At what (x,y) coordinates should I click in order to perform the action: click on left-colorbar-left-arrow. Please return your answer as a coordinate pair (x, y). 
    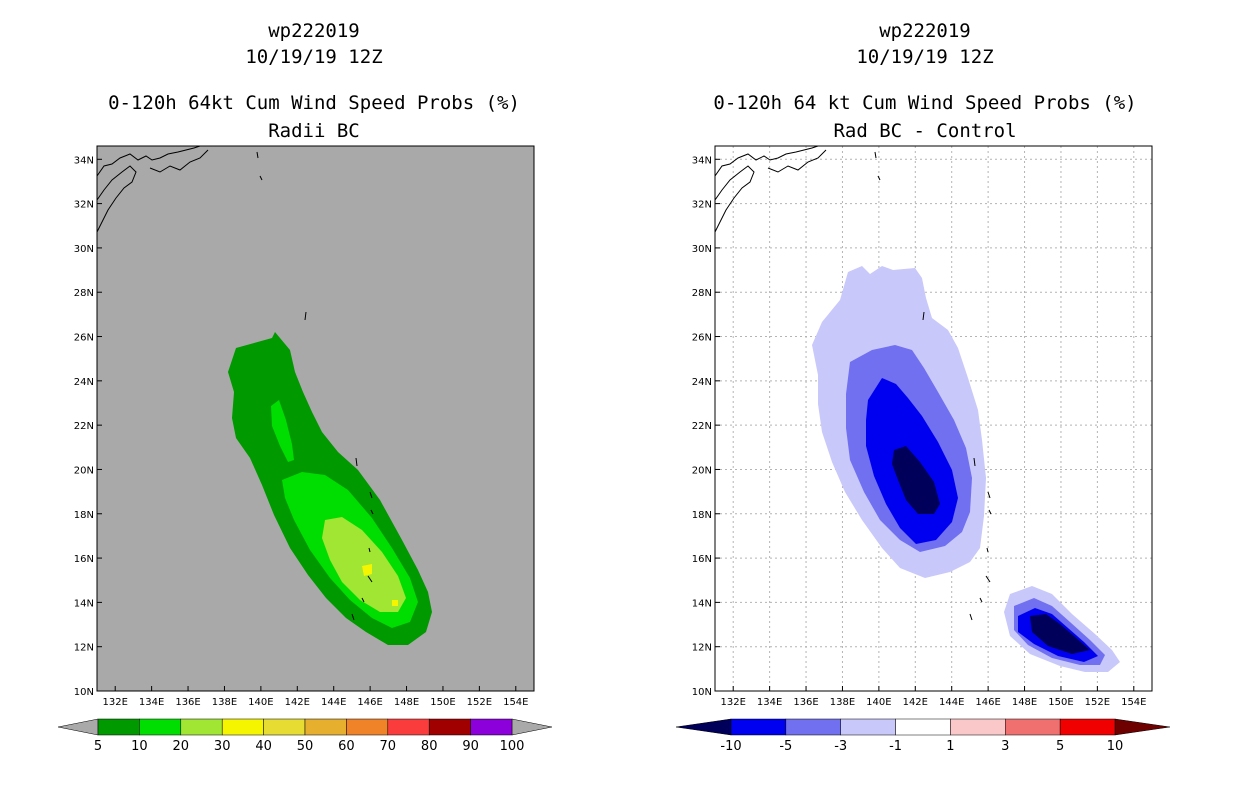
    Looking at the image, I should click on (78, 727).